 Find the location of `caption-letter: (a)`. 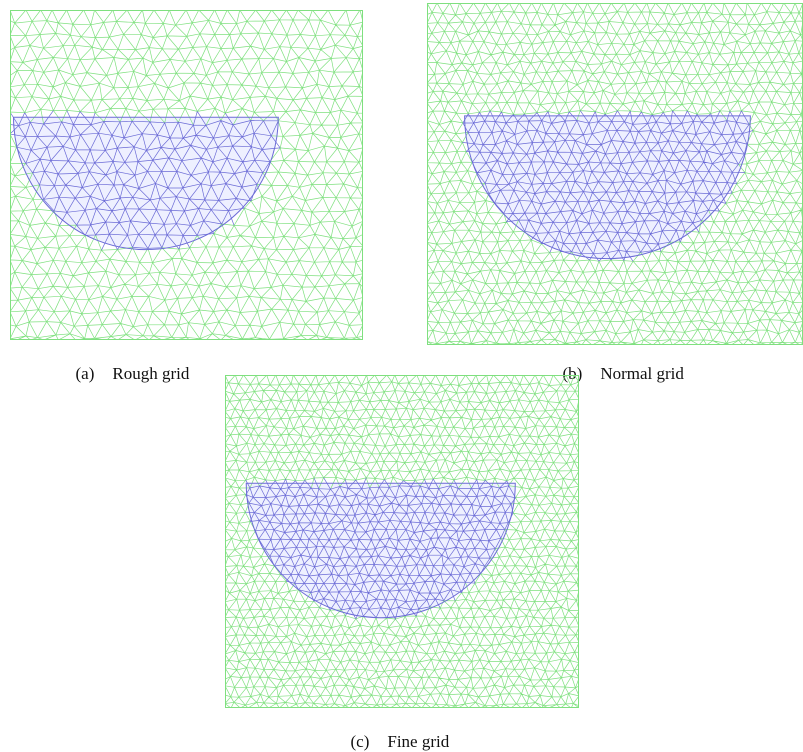

caption-letter: (a) is located at coordinates (85, 373).